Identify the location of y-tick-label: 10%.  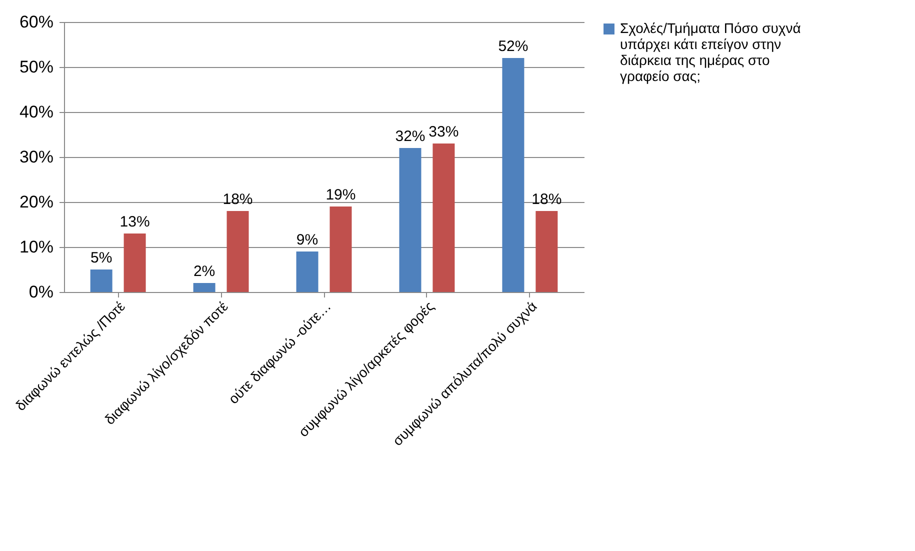
(36, 247).